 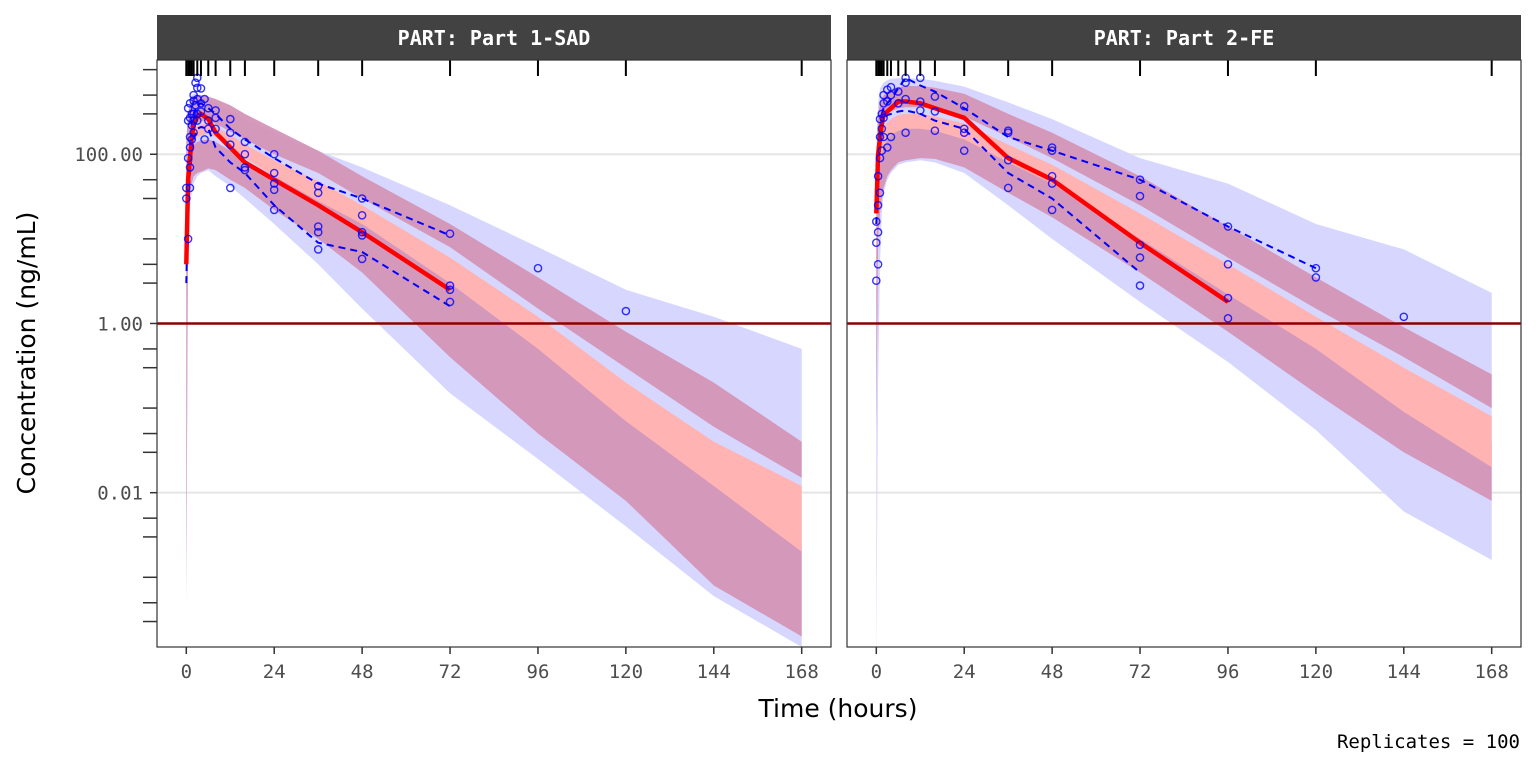 What do you see at coordinates (120, 324) in the screenshot?
I see `y-tick-label: 1.00` at bounding box center [120, 324].